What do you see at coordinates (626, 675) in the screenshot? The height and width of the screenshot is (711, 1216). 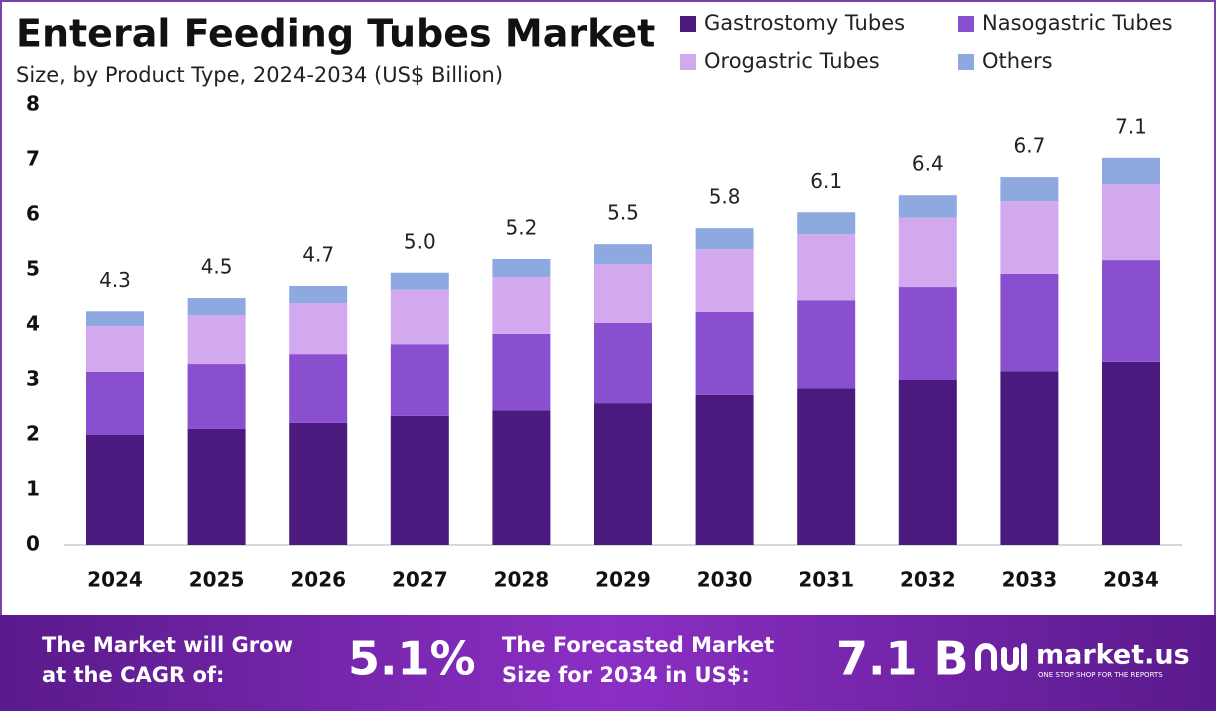 I see `footer-text: Size for 2034 in US$:` at bounding box center [626, 675].